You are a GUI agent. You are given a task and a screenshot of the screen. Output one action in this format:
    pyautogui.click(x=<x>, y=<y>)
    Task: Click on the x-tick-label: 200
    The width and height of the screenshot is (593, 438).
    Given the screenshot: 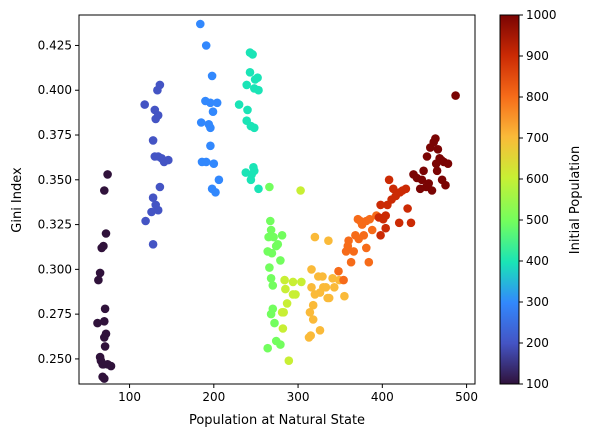 What is the action you would take?
    pyautogui.click(x=213, y=397)
    